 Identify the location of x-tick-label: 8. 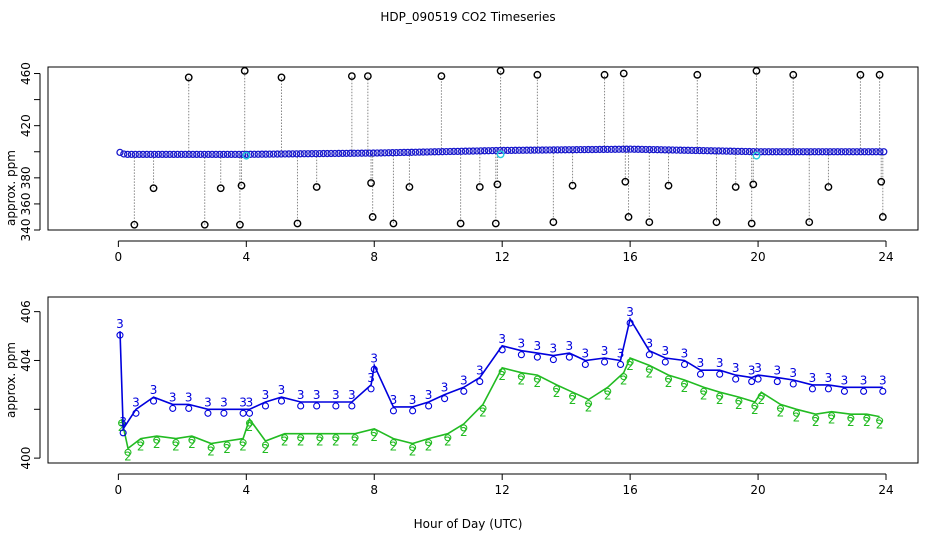
(374, 257).